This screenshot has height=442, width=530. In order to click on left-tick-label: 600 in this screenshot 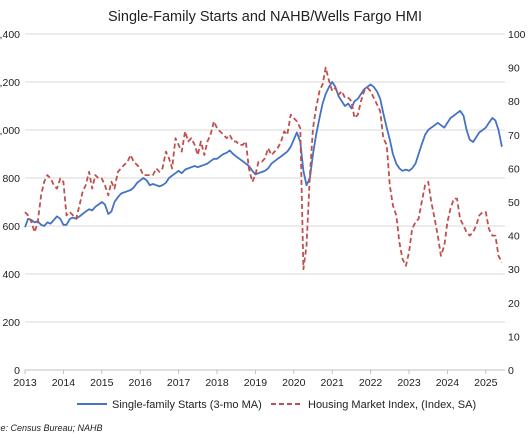, I will do `click(11, 227)`.